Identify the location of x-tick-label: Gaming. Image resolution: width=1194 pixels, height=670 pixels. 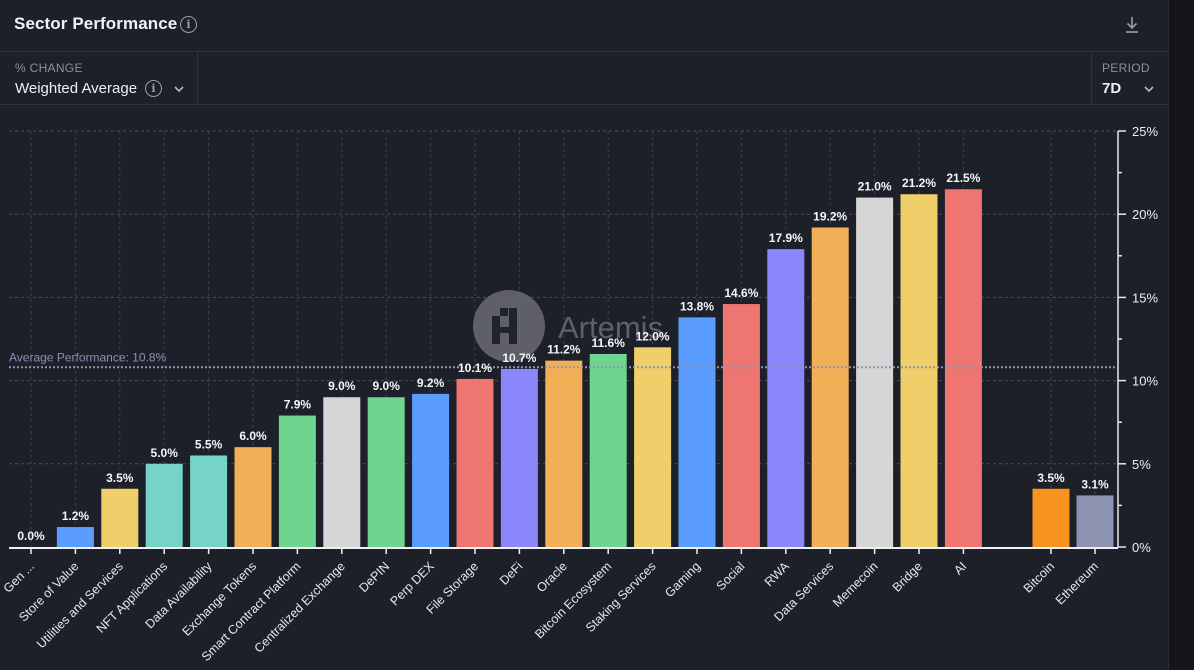
(682, 579).